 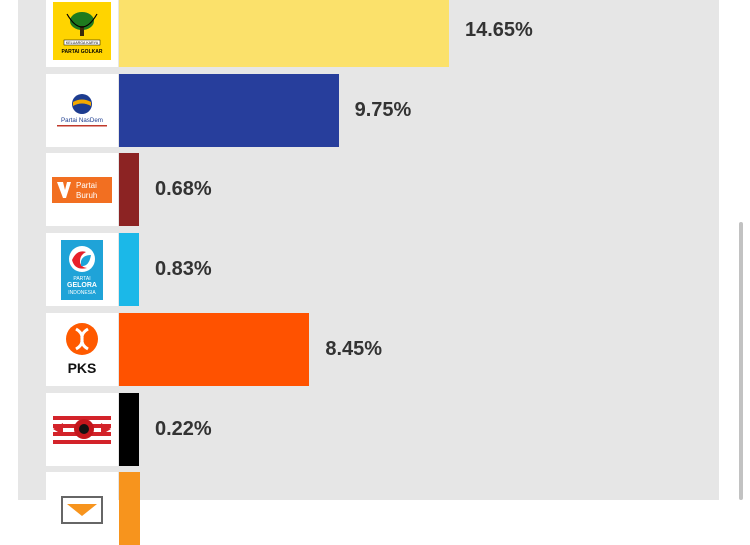 I want to click on nasdem-globe-icon: Partai NasDem, so click(x=82, y=110).